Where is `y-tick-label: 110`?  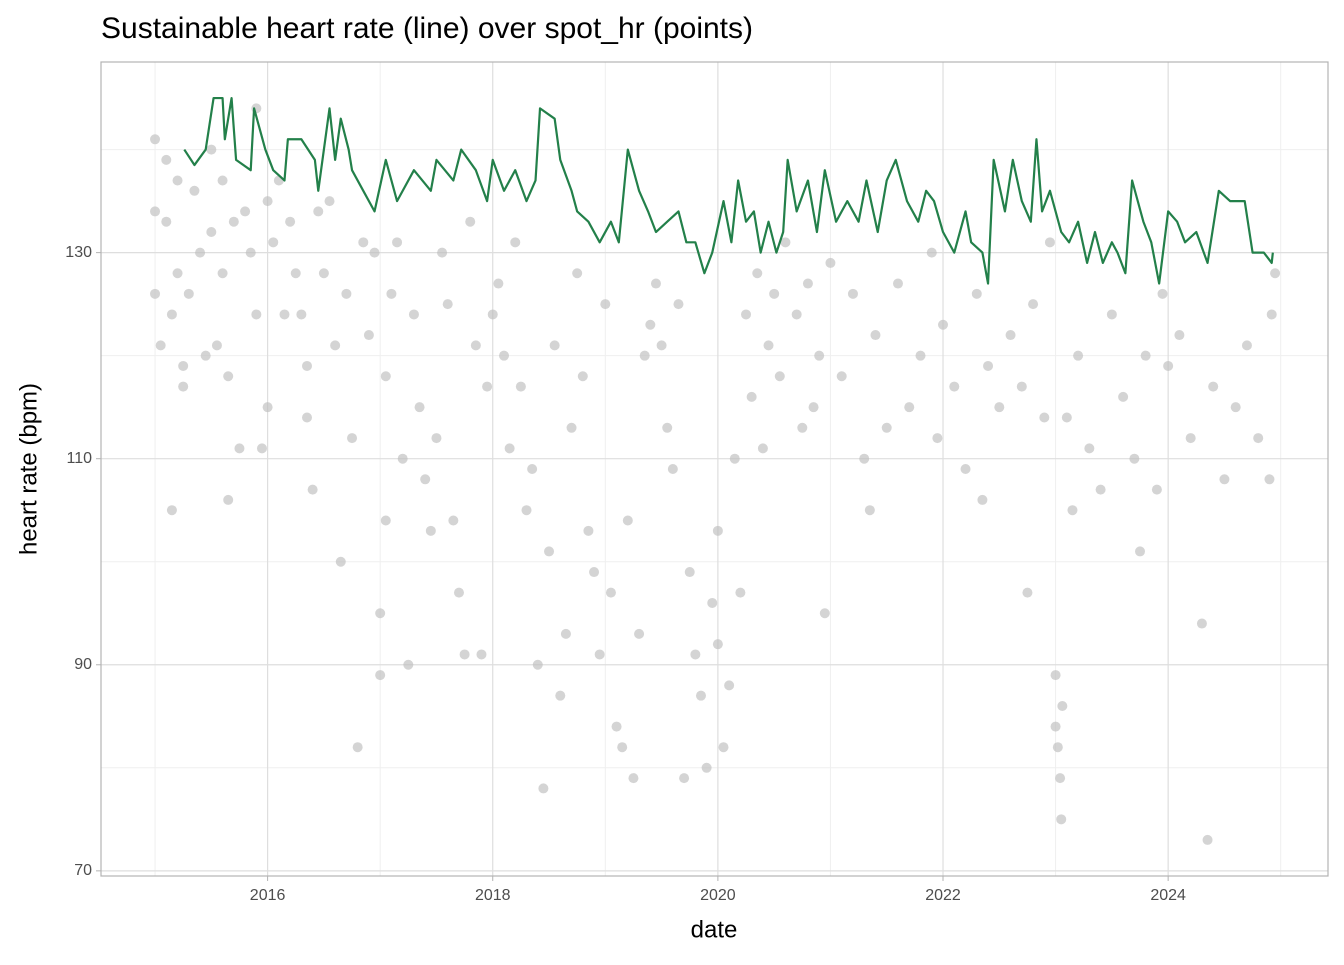
y-tick-label: 110 is located at coordinates (79, 458).